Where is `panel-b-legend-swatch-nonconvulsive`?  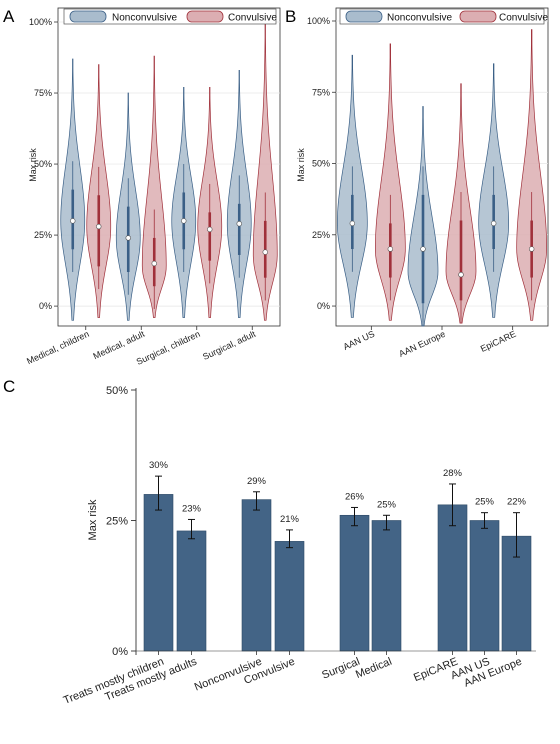
panel-b-legend-swatch-nonconvulsive is located at coordinates (364, 16).